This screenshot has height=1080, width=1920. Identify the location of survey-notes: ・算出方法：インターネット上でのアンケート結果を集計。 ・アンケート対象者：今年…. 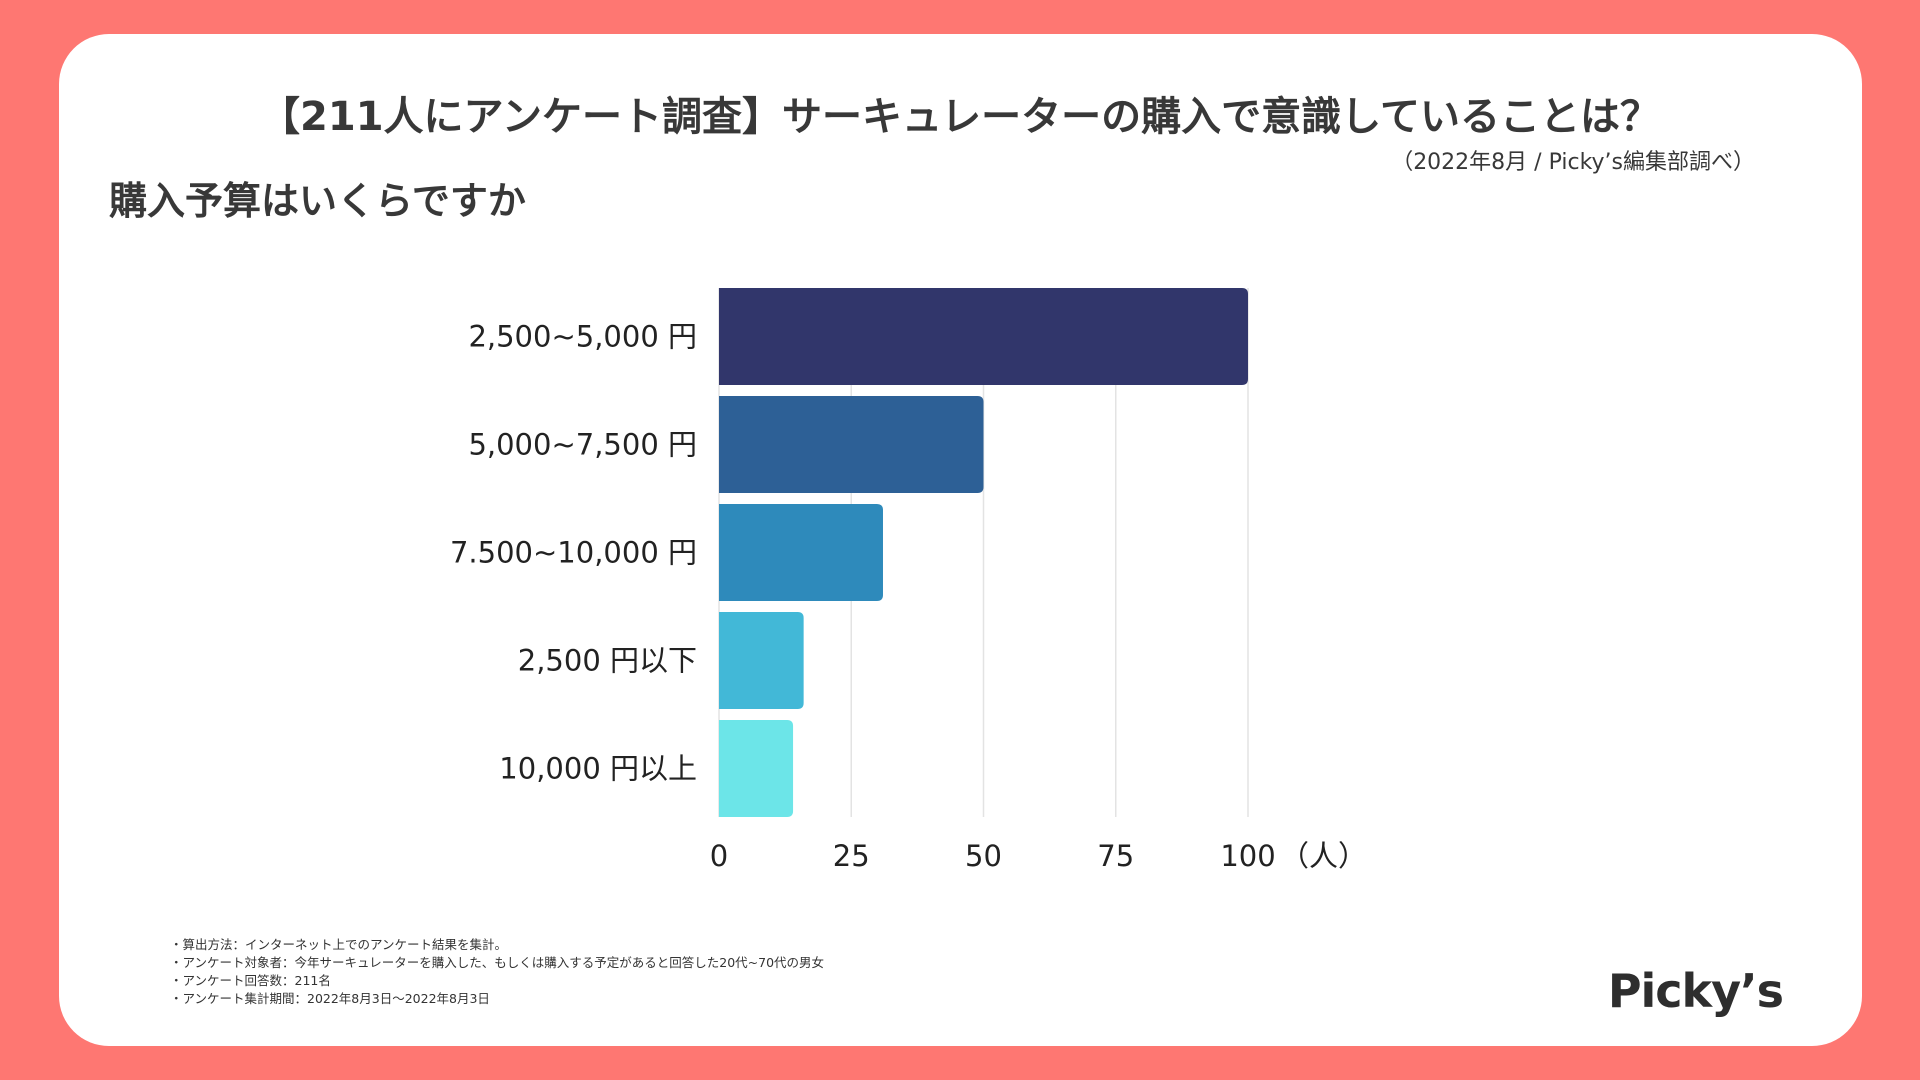
(497, 972).